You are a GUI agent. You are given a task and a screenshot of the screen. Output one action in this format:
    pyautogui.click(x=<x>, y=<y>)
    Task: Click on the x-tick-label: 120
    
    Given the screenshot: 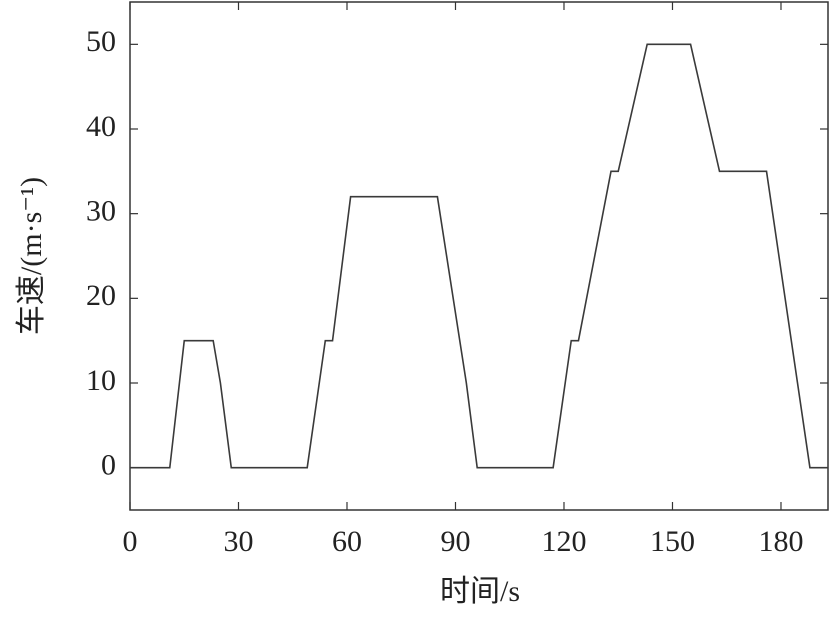 What is the action you would take?
    pyautogui.click(x=563, y=541)
    